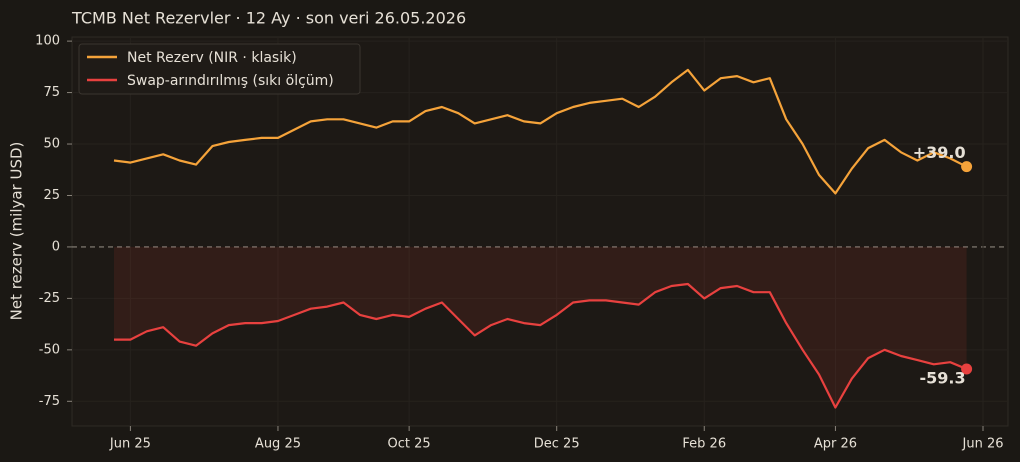 Image resolution: width=1020 pixels, height=462 pixels. I want to click on x-tick-label: Aug 25, so click(278, 444).